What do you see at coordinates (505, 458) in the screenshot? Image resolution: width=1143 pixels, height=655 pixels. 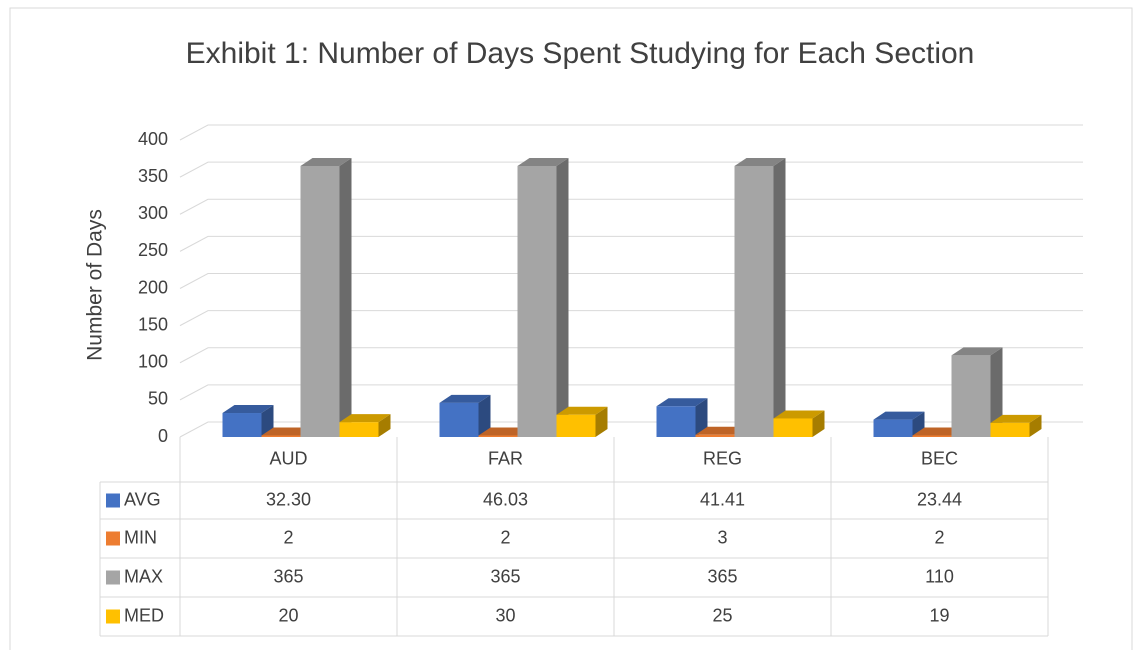 I see `x-tick-label: FAR` at bounding box center [505, 458].